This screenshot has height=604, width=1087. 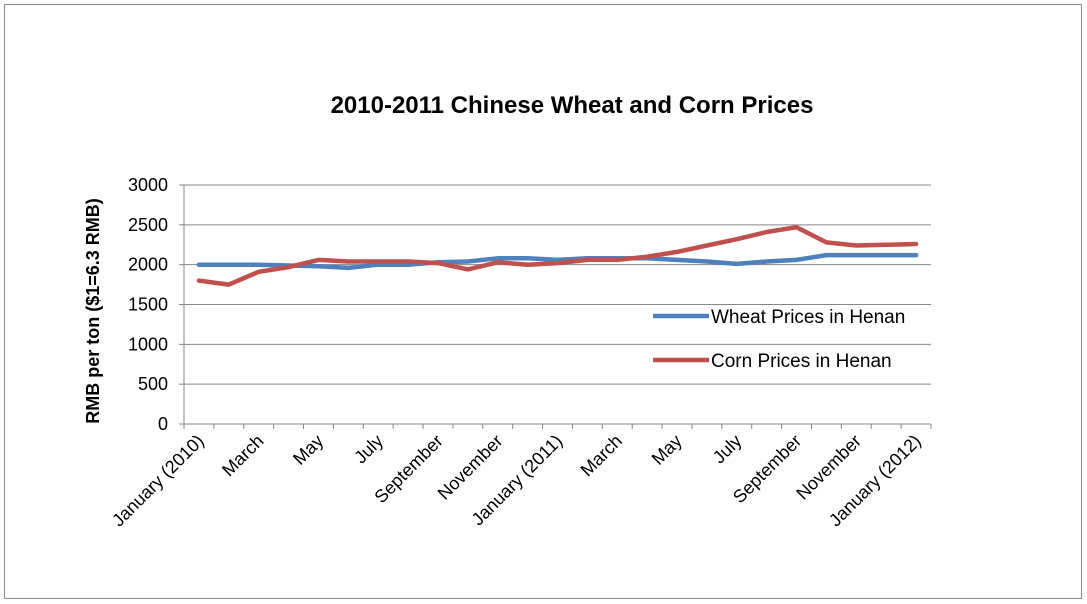 I want to click on series-lines, so click(x=557, y=255).